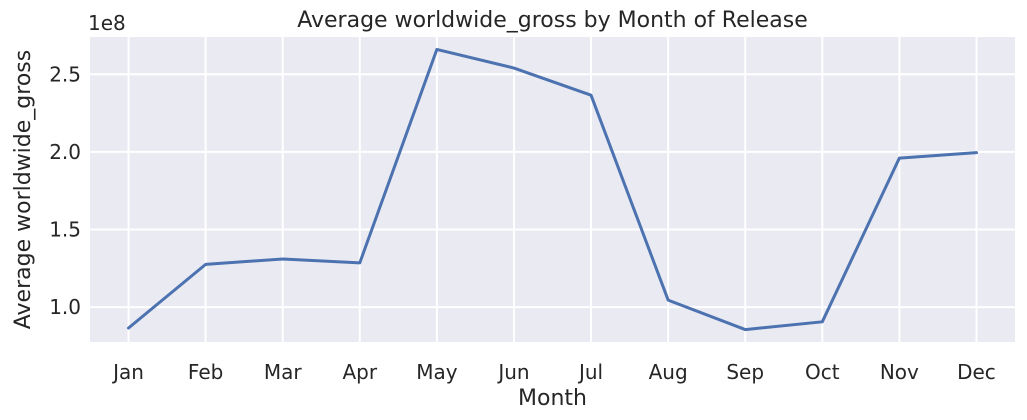  I want to click on x-tick-label: Apr, so click(359, 372).